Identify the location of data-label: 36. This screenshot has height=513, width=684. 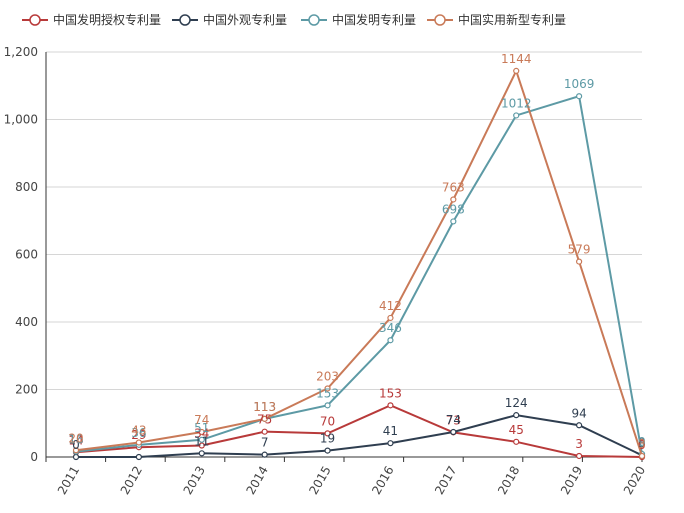
(138, 433).